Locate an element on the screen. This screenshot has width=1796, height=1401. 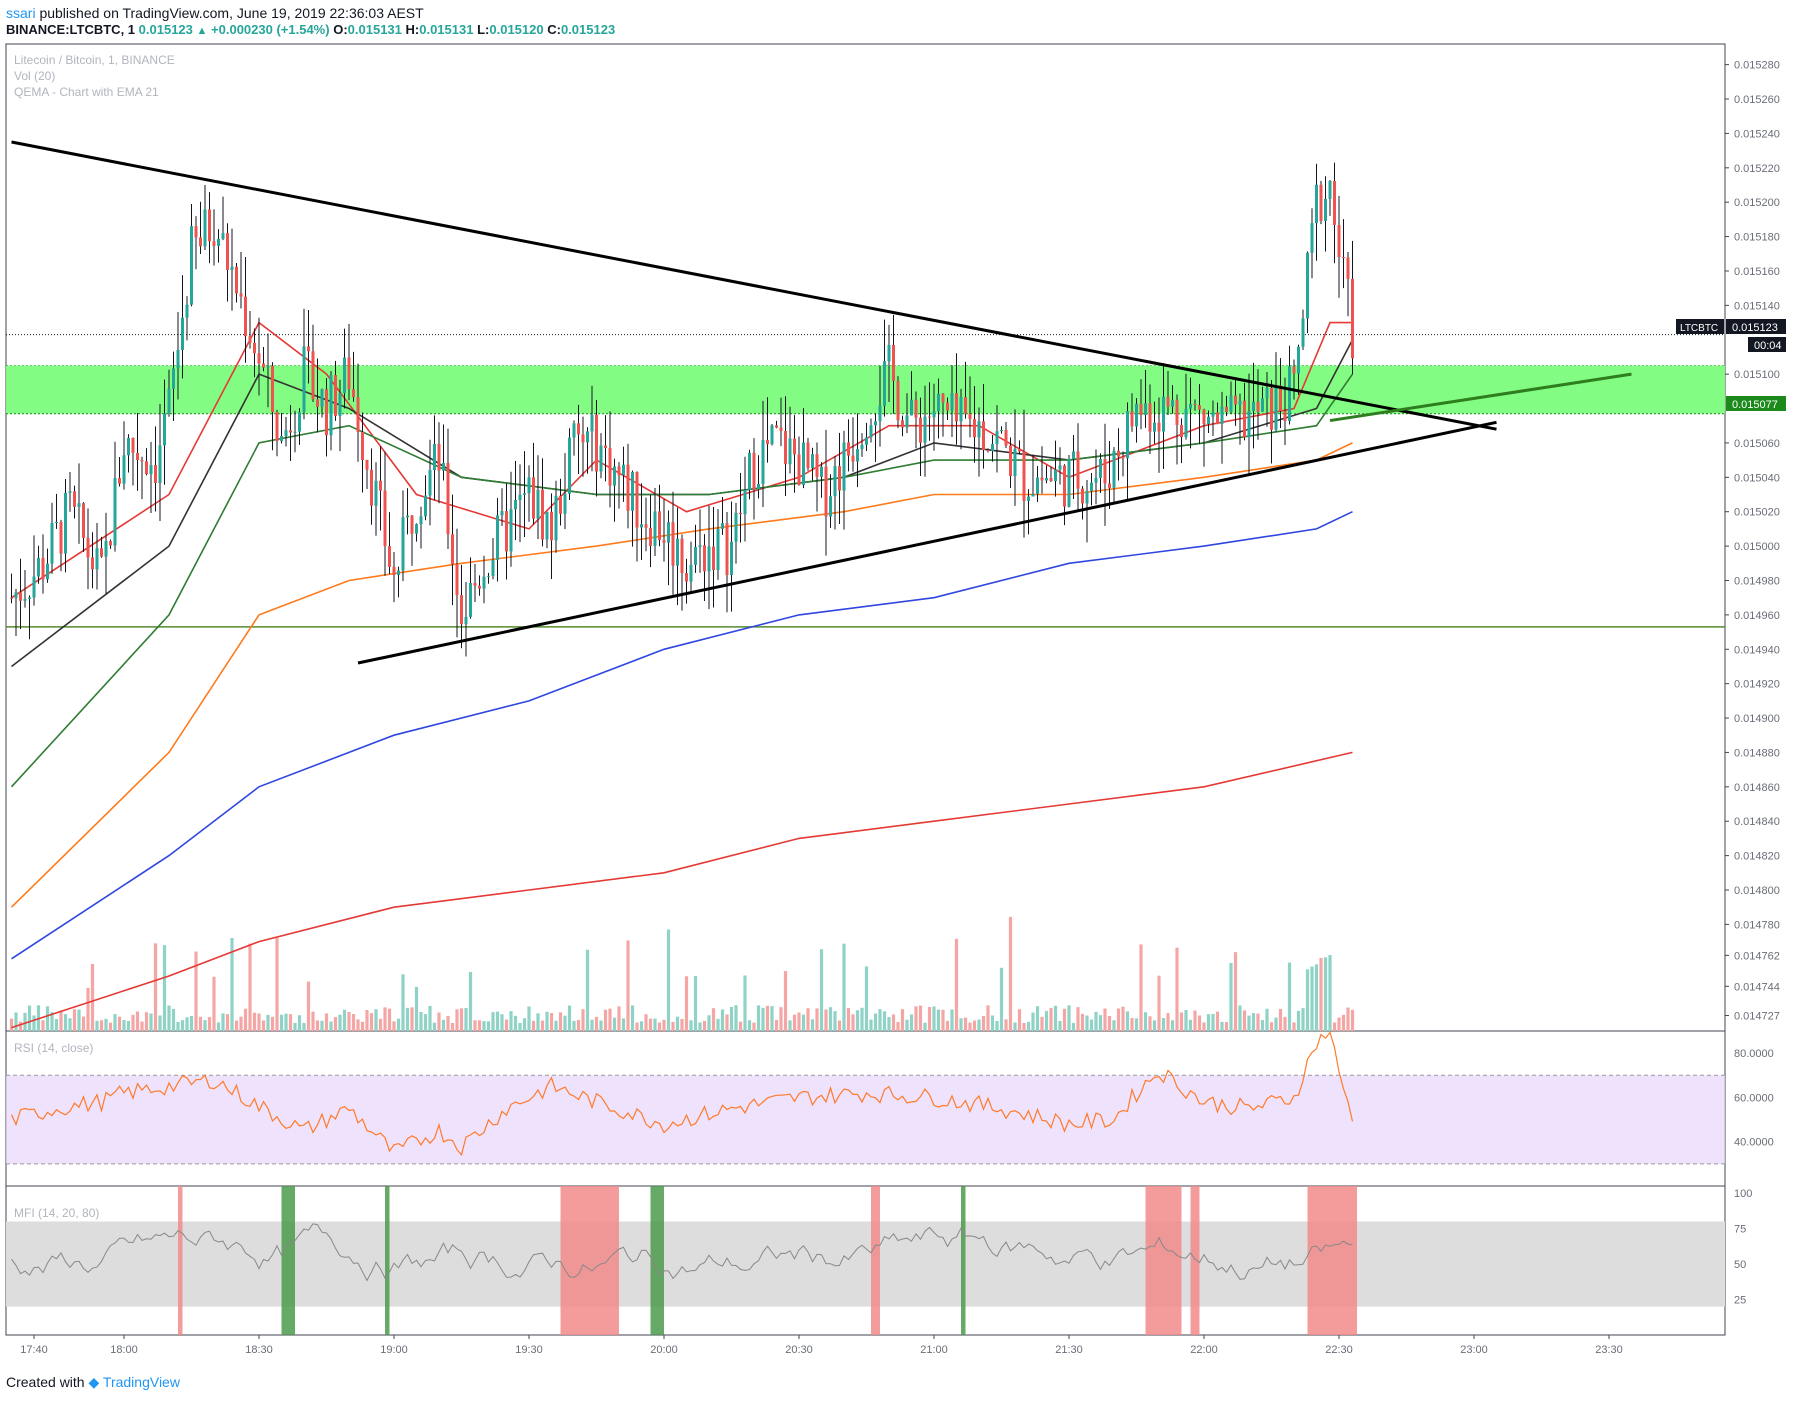
price-tick-label: 0.014727 is located at coordinates (1757, 1017).